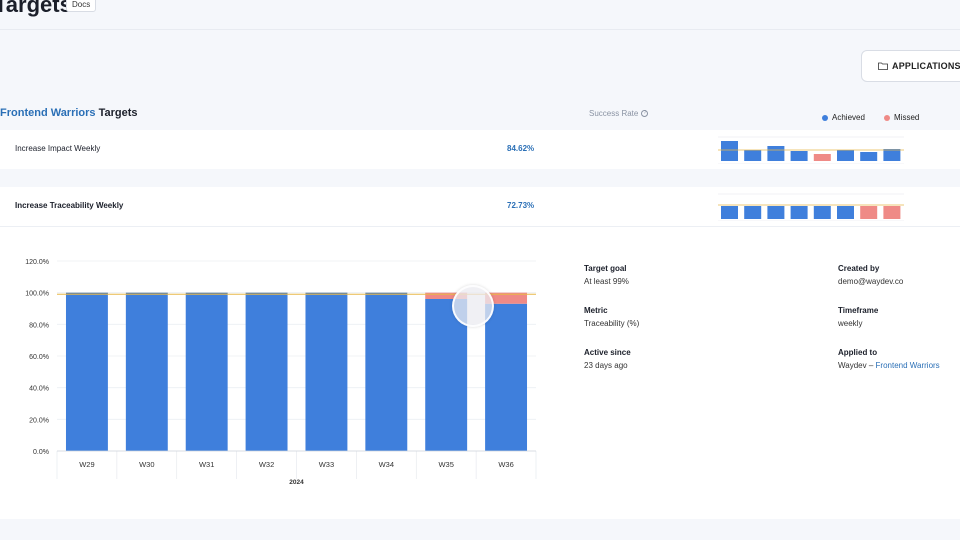  Describe the element at coordinates (607, 352) in the screenshot. I see `active-since-label: Active since` at that location.